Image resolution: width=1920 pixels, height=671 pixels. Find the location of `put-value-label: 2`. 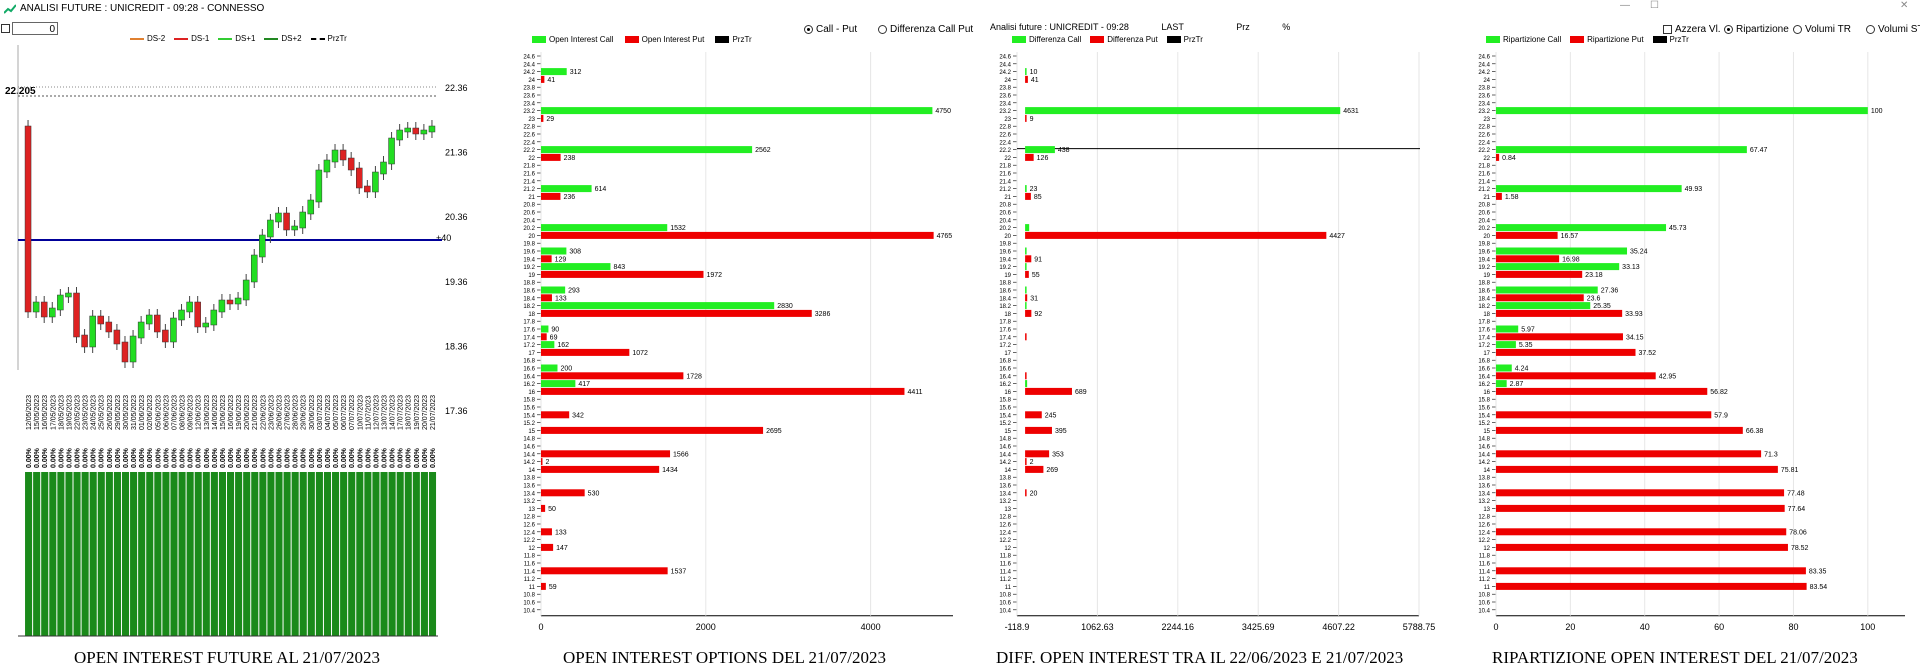

put-value-label: 2 is located at coordinates (1032, 462).